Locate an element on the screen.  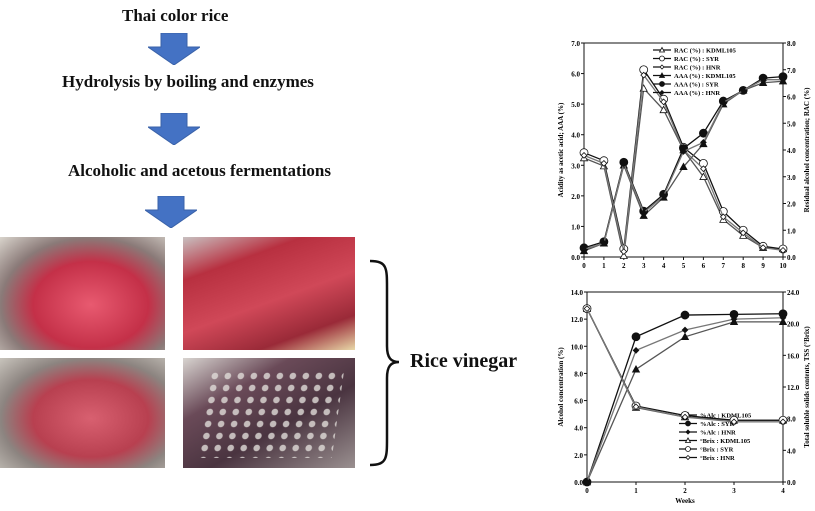
y-tick-label: 7.0 is located at coordinates (575, 44).